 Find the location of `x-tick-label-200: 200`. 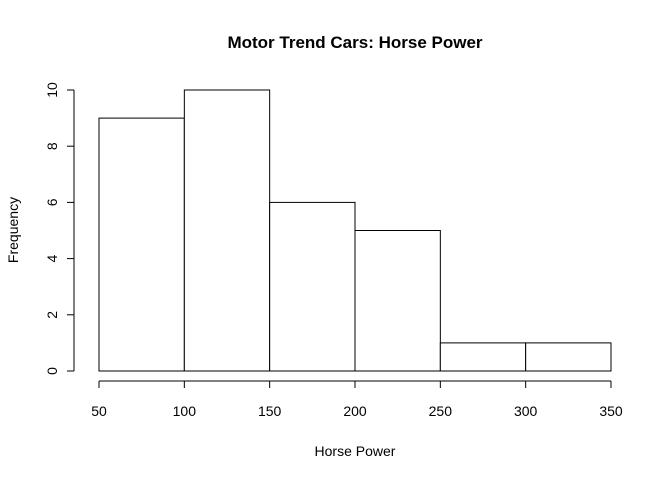

x-tick-label-200: 200 is located at coordinates (355, 411).